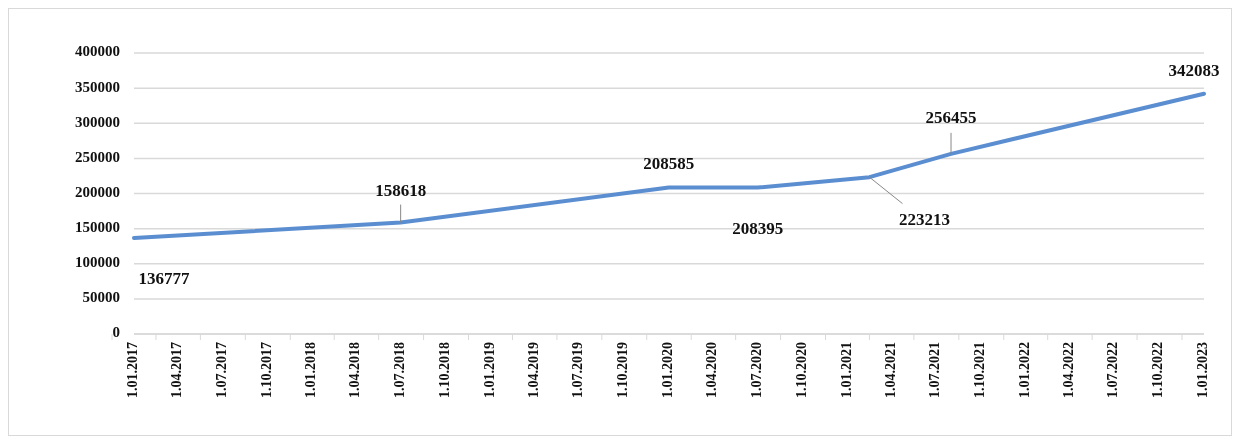  I want to click on x-tick-label: 1.01.2017, so click(133, 370).